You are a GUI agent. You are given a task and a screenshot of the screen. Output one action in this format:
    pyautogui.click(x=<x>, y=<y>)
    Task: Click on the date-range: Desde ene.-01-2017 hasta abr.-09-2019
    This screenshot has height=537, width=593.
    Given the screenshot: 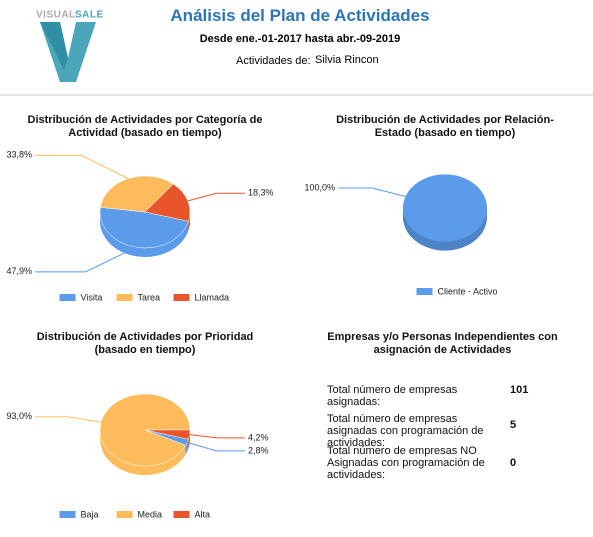 What is the action you would take?
    pyautogui.click(x=300, y=39)
    